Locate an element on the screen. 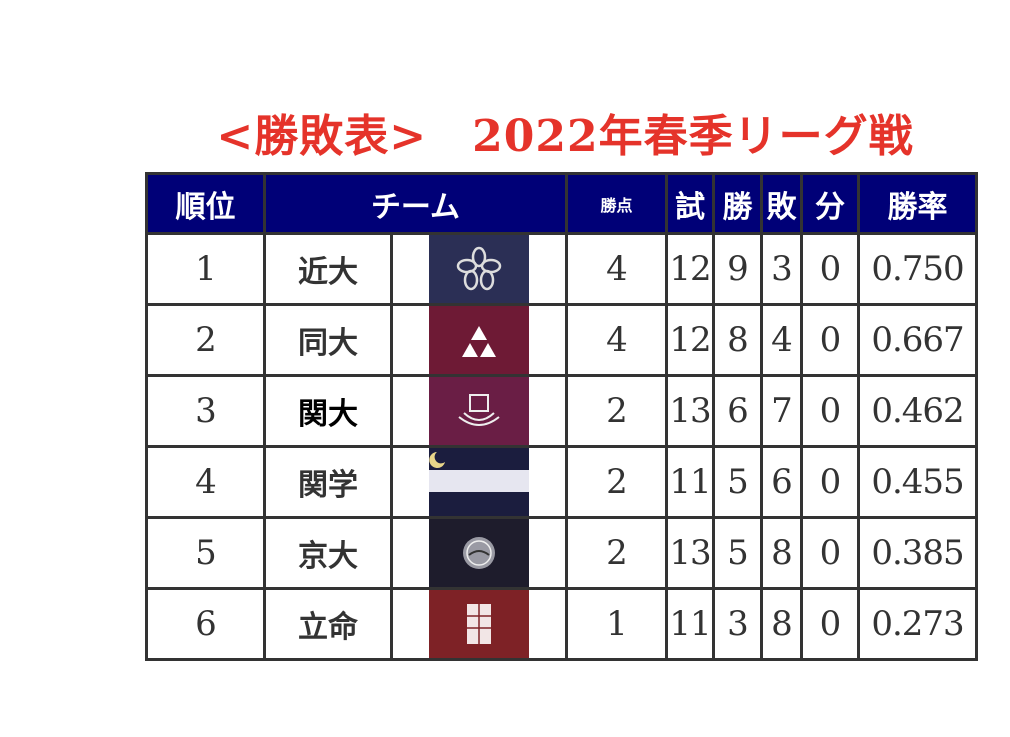 Image resolution: width=1010 pixels, height=737 pixels. team-name-cell: 京大 is located at coordinates (328, 553).